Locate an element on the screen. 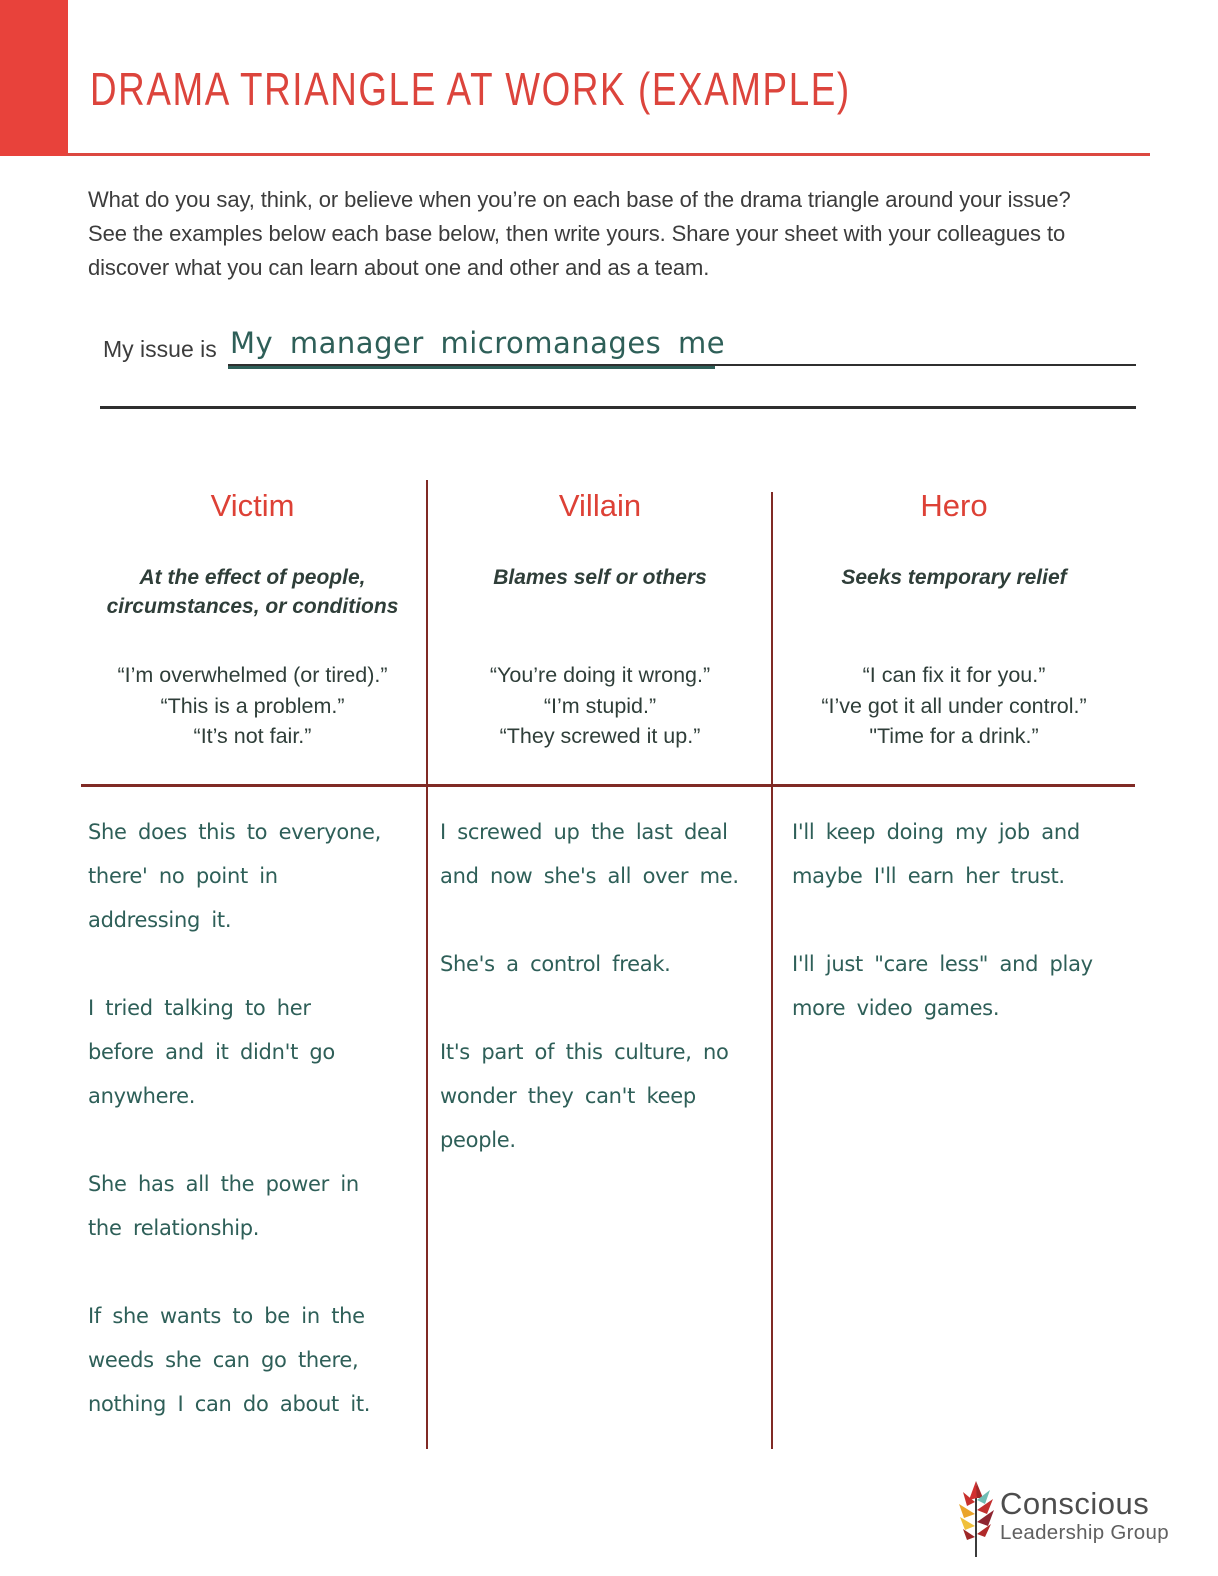  column-heading-hero: Hero is located at coordinates (954, 505).